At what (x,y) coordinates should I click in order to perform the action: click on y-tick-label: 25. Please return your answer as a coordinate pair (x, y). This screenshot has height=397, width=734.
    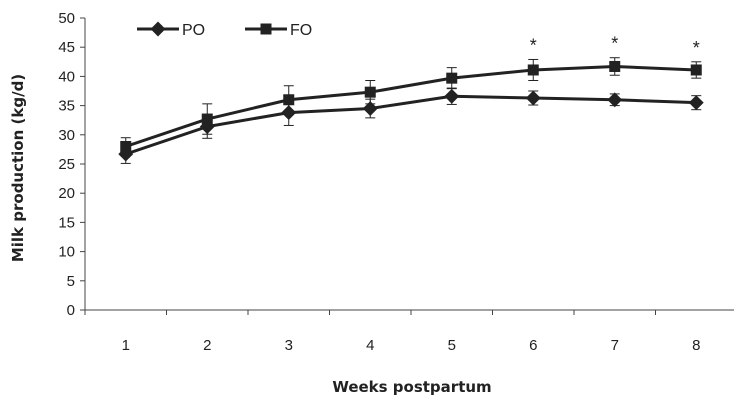
    Looking at the image, I should click on (66, 164).